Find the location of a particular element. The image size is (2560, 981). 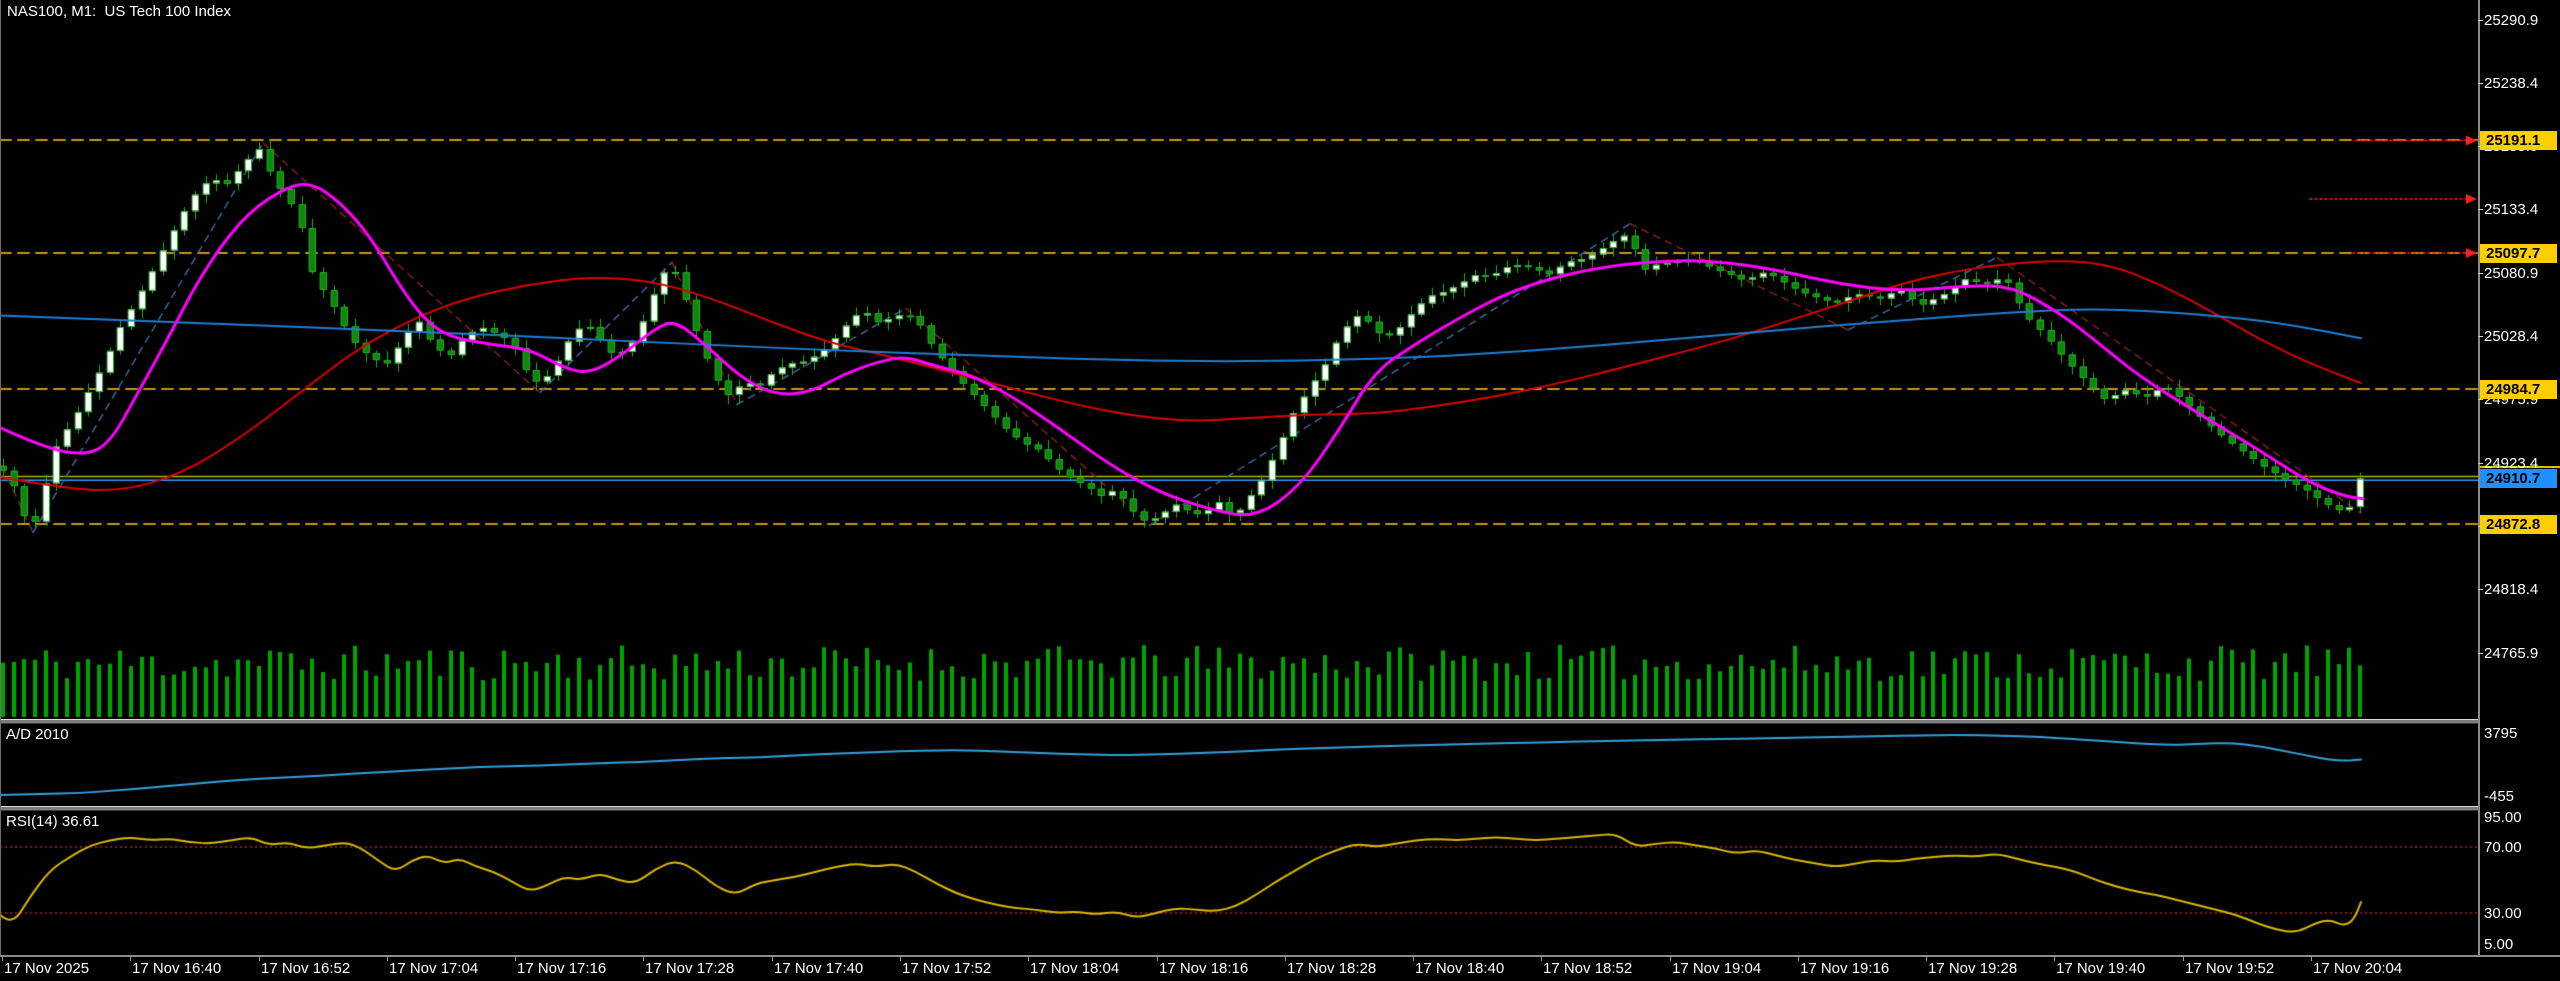

level-price-badge: 24872.8 is located at coordinates (2518, 524).